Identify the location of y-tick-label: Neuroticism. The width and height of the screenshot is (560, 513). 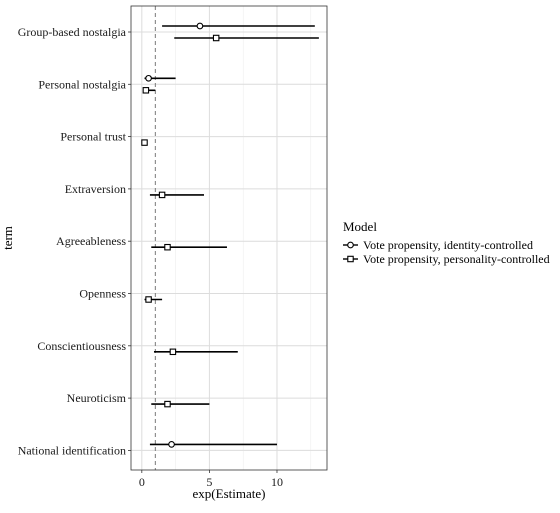
(97, 398).